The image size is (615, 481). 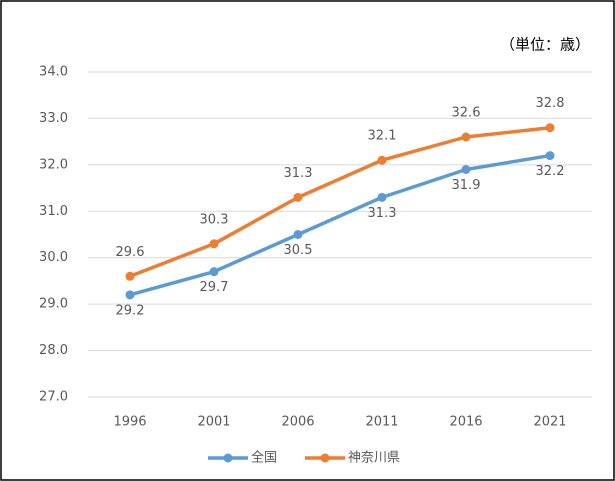 What do you see at coordinates (214, 287) in the screenshot?
I see `data-label: 29.7` at bounding box center [214, 287].